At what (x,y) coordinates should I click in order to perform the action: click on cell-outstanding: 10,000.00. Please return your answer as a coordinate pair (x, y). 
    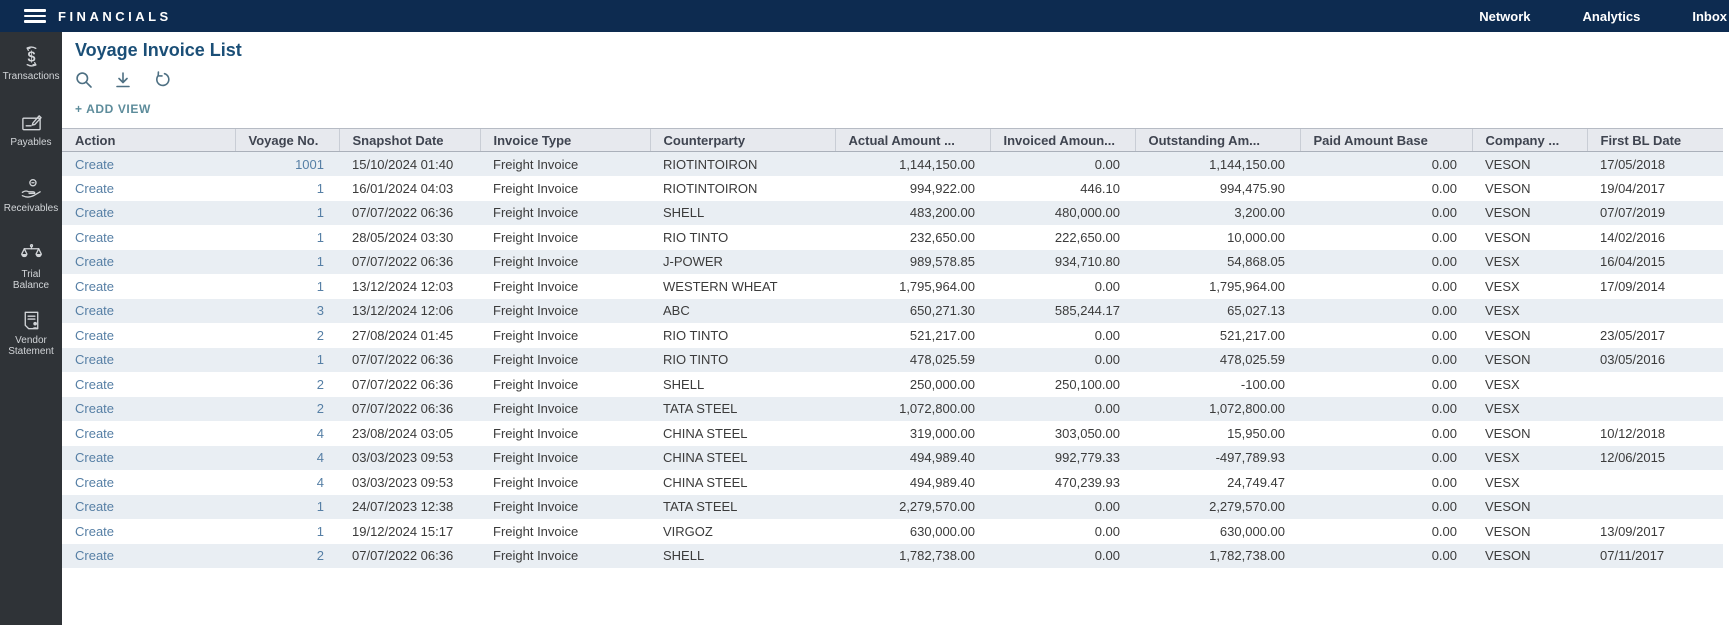
    Looking at the image, I should click on (1256, 237).